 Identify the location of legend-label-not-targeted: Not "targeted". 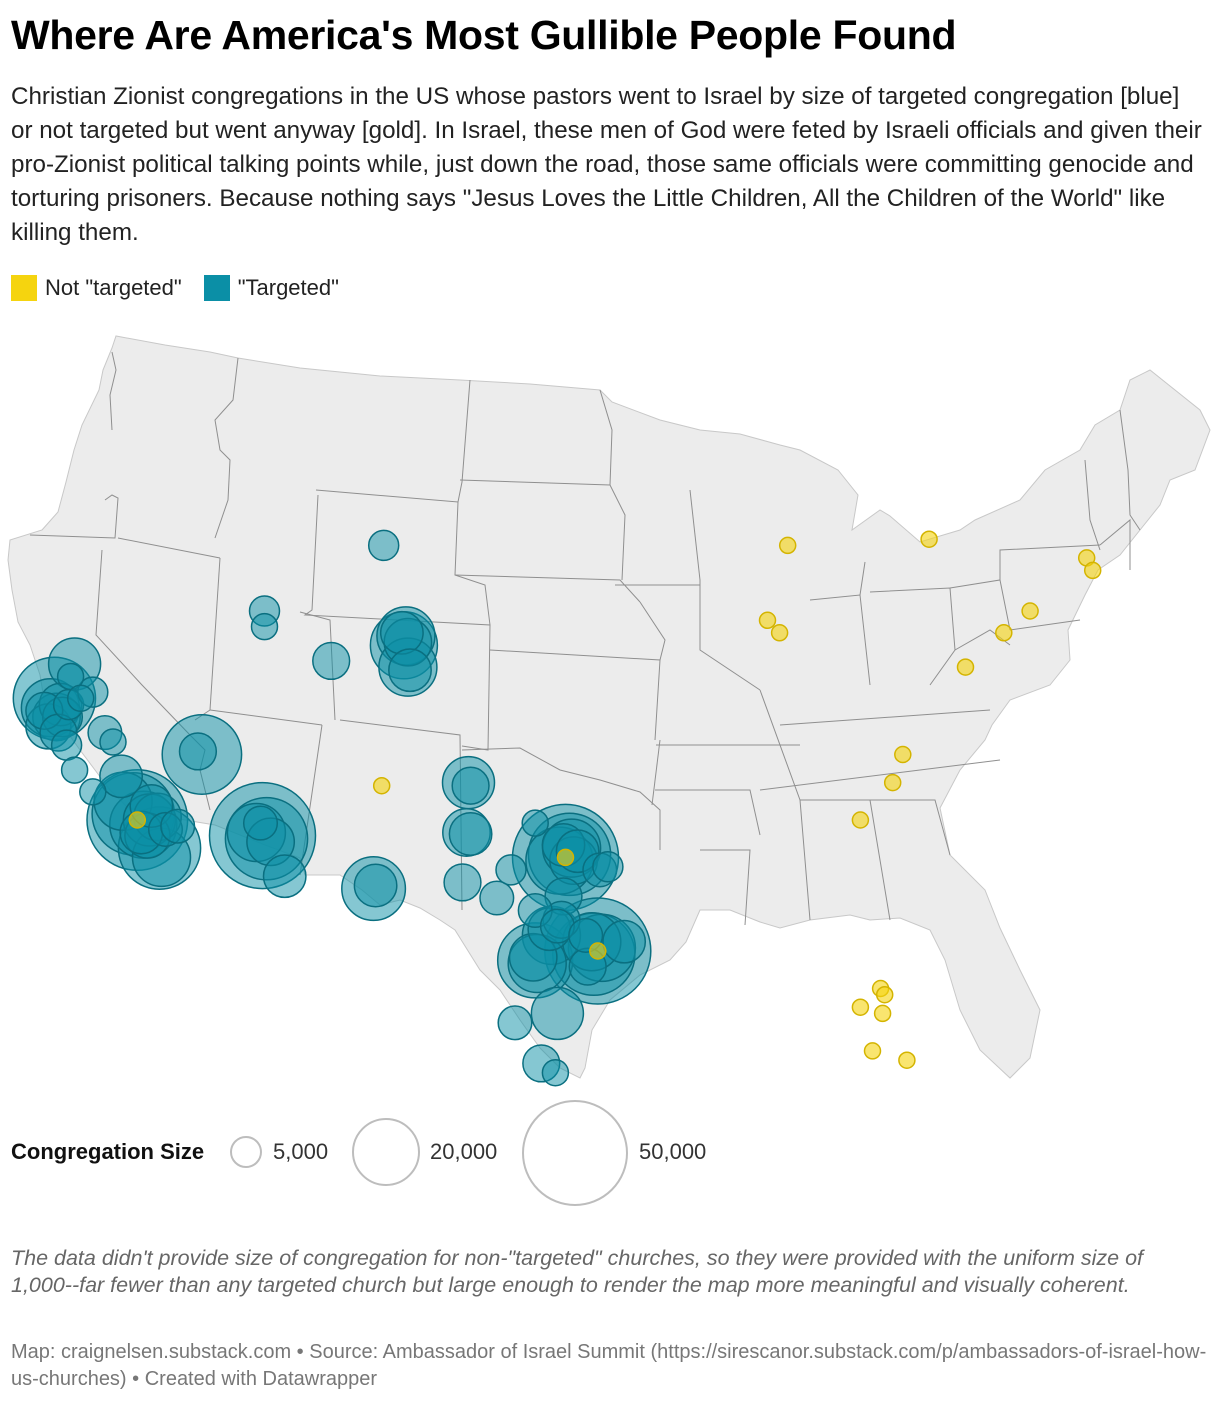
(113, 287).